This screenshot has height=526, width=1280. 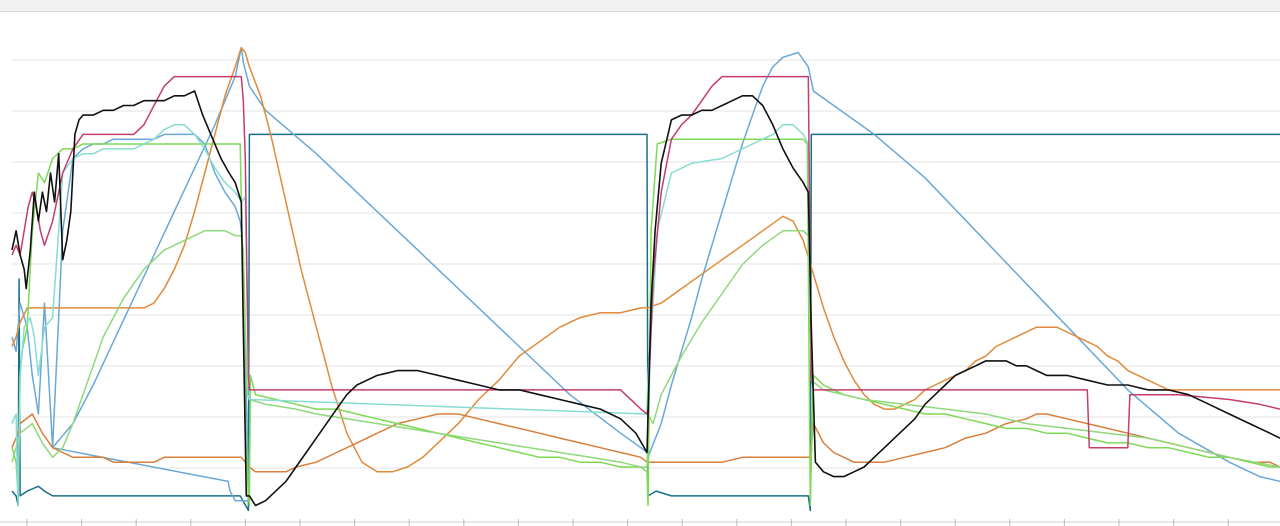 I want to click on window-top-strip, so click(x=640, y=6).